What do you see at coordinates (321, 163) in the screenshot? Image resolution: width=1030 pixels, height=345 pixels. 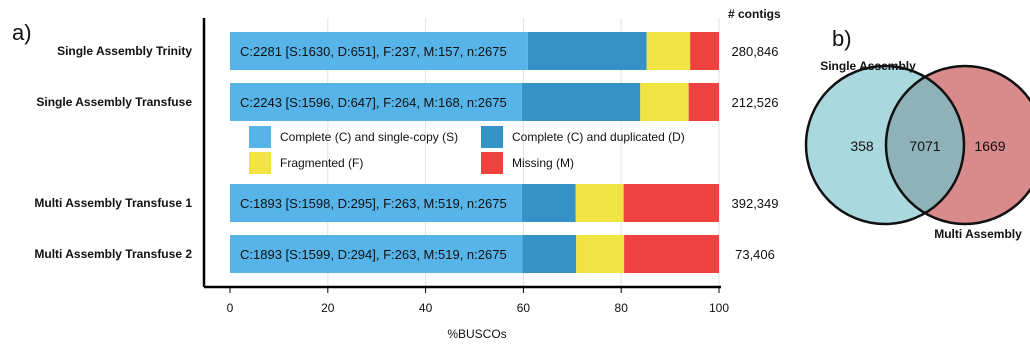 I see `legend-label: Fragmented (F)` at bounding box center [321, 163].